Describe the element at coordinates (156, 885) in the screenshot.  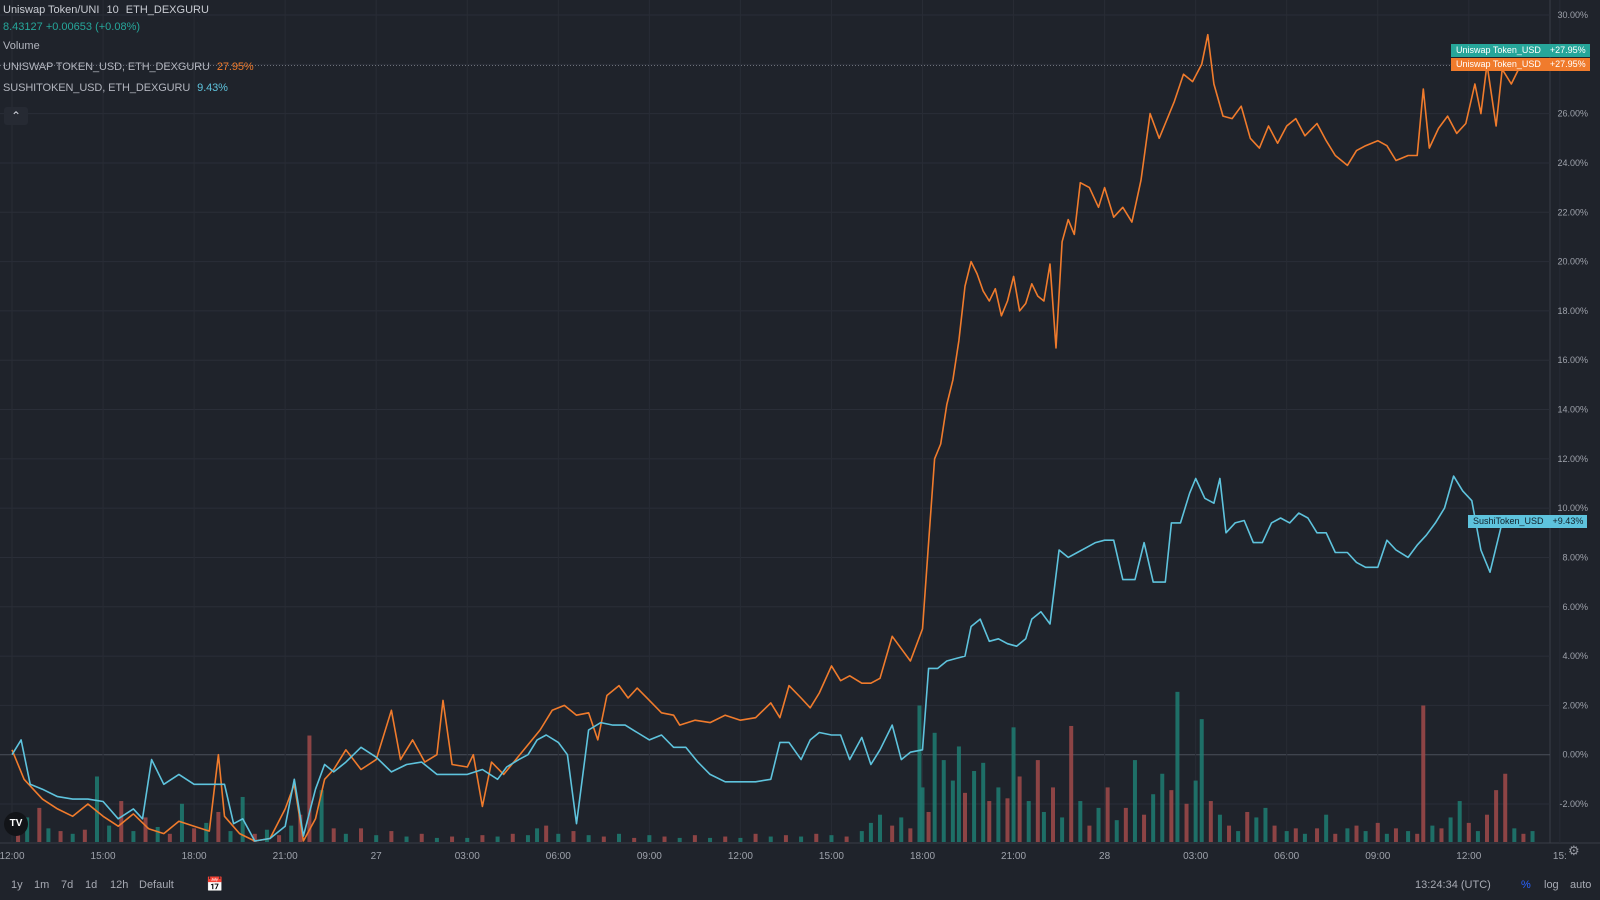
I see `default-range-button: Default` at that location.